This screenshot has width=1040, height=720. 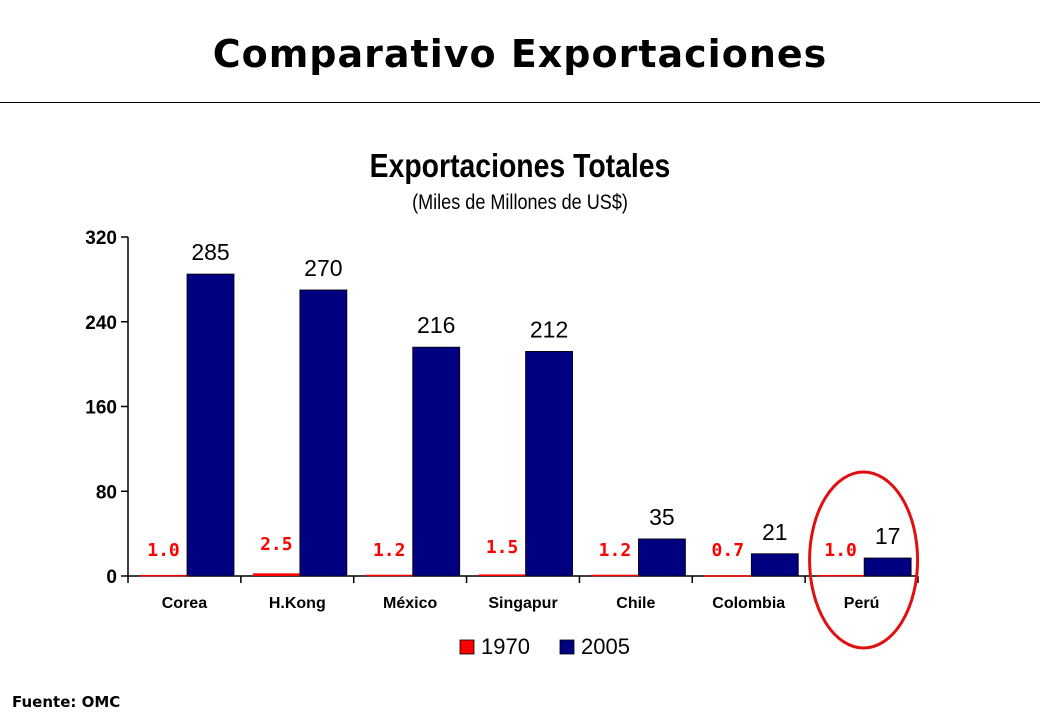 I want to click on data-label-2005: 35, so click(x=662, y=517).